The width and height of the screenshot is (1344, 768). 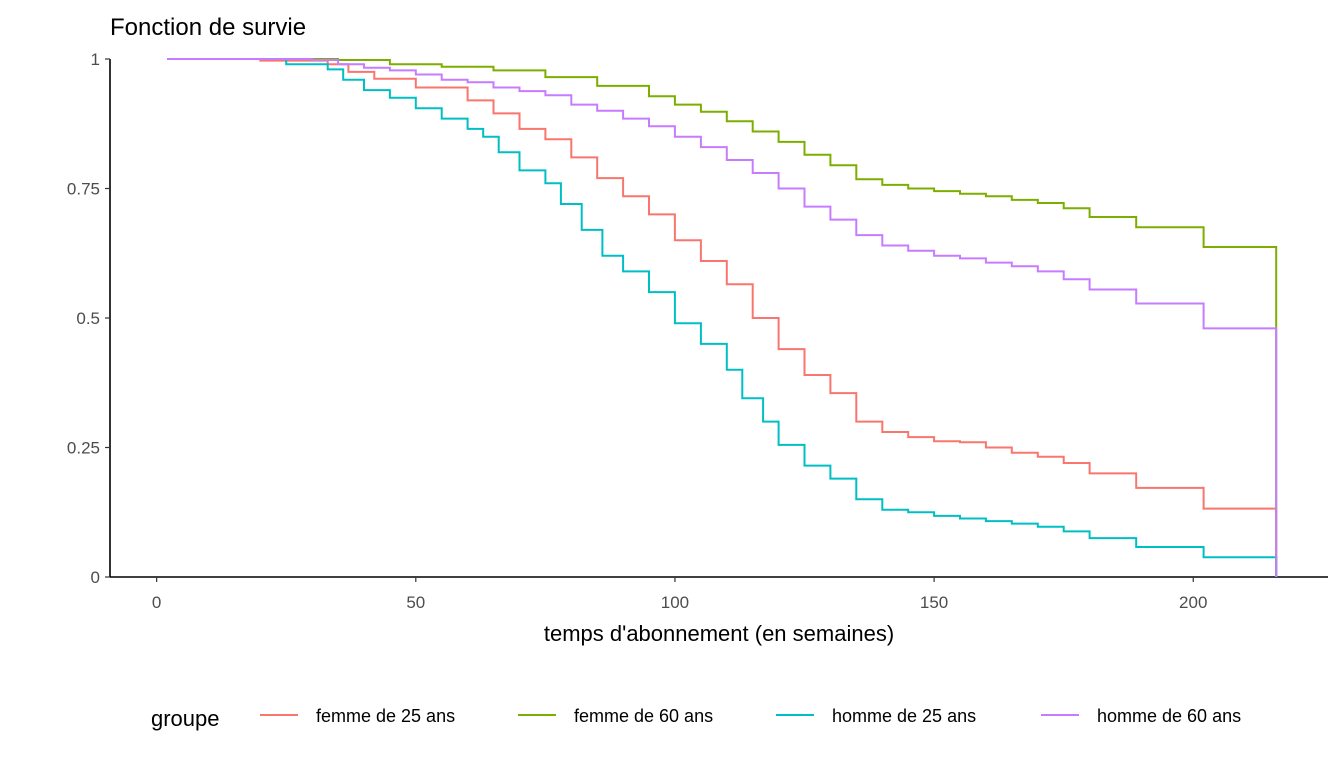 What do you see at coordinates (185, 718) in the screenshot?
I see `legend-title: groupe` at bounding box center [185, 718].